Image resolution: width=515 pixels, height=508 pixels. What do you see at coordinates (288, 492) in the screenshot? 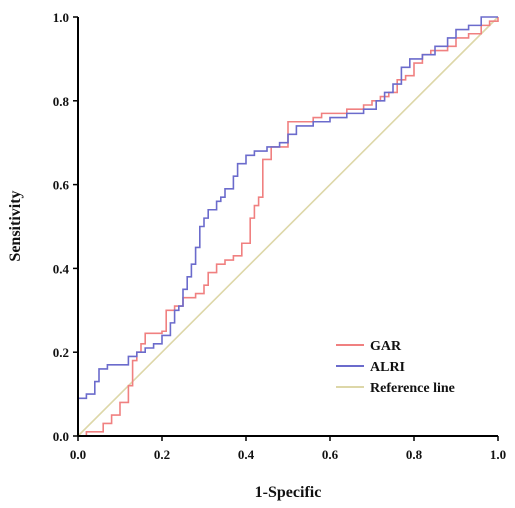
I see `x-axis-title: 1-Specific` at bounding box center [288, 492].